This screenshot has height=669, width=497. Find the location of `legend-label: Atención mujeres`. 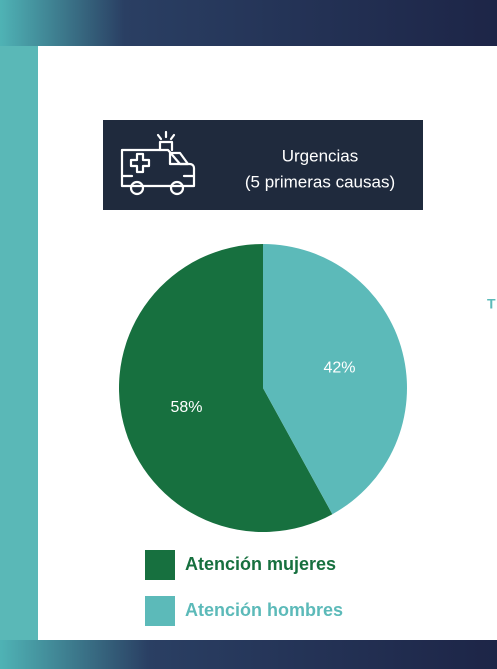

legend-label: Atención mujeres is located at coordinates (260, 564).